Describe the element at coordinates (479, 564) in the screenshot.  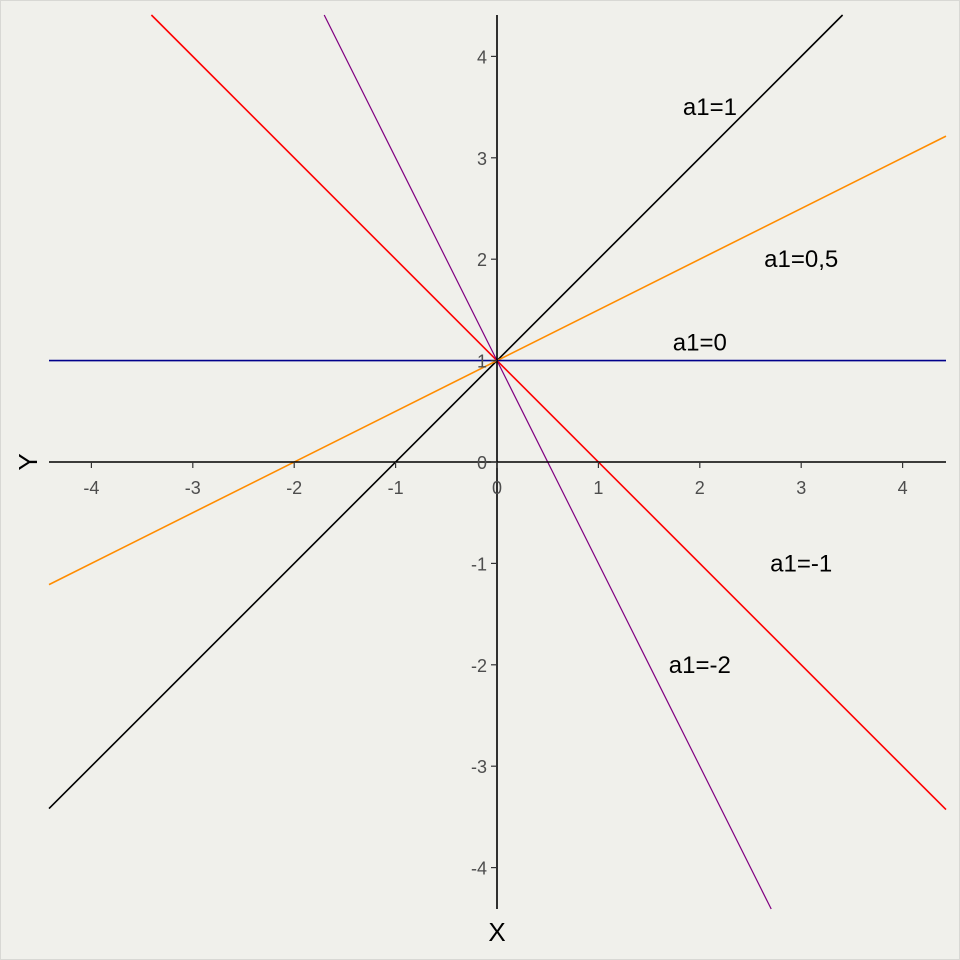
I see `y-tick-label: -1` at that location.